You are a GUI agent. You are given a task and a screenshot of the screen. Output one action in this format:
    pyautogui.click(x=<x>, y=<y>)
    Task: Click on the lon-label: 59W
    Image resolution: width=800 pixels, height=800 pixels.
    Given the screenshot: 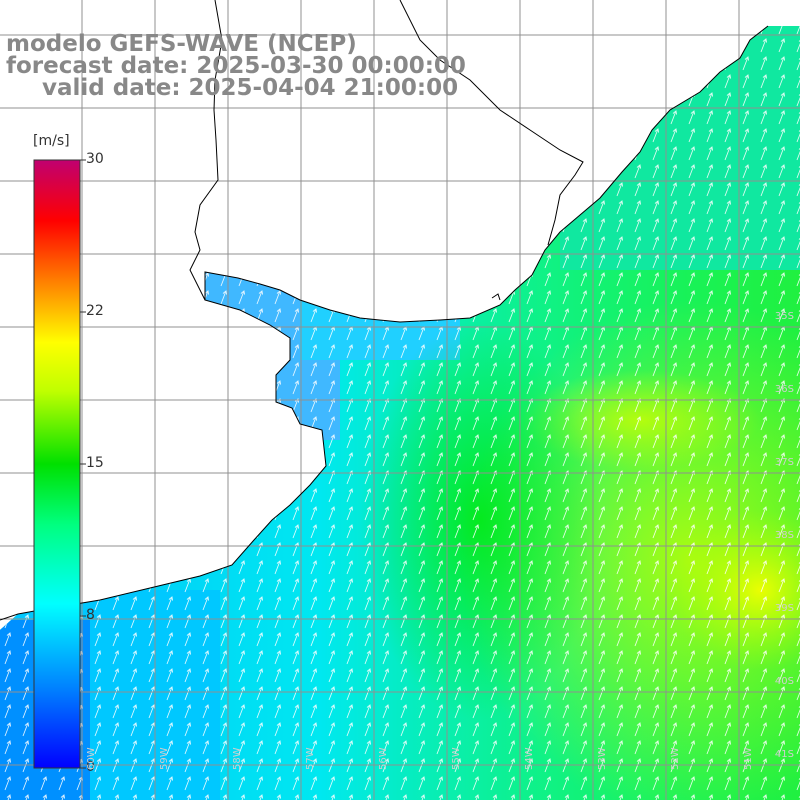 What is the action you would take?
    pyautogui.click(x=164, y=758)
    